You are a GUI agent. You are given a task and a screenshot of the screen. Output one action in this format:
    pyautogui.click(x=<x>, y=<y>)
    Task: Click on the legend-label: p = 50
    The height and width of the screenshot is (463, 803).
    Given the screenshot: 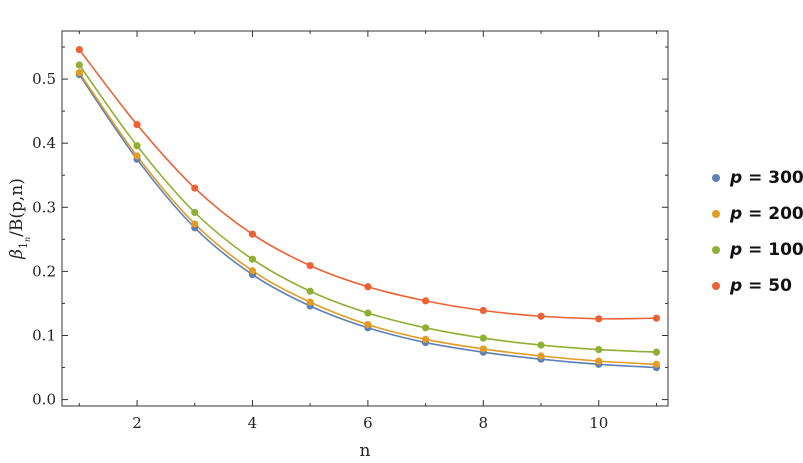 What is the action you would take?
    pyautogui.click(x=761, y=286)
    